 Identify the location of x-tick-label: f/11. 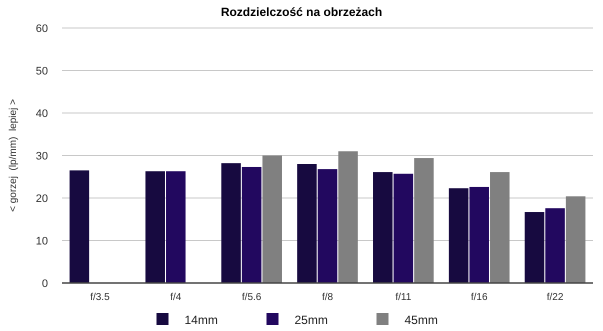
(403, 297).